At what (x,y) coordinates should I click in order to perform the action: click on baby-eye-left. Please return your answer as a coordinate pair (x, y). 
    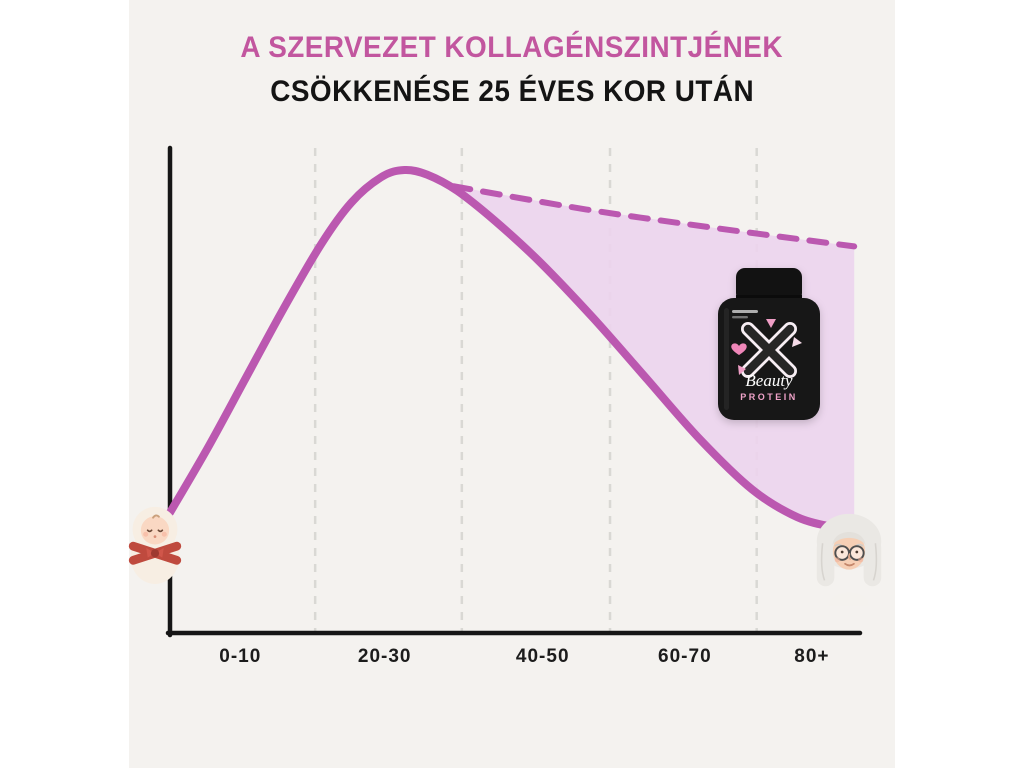
    Looking at the image, I should click on (149, 531).